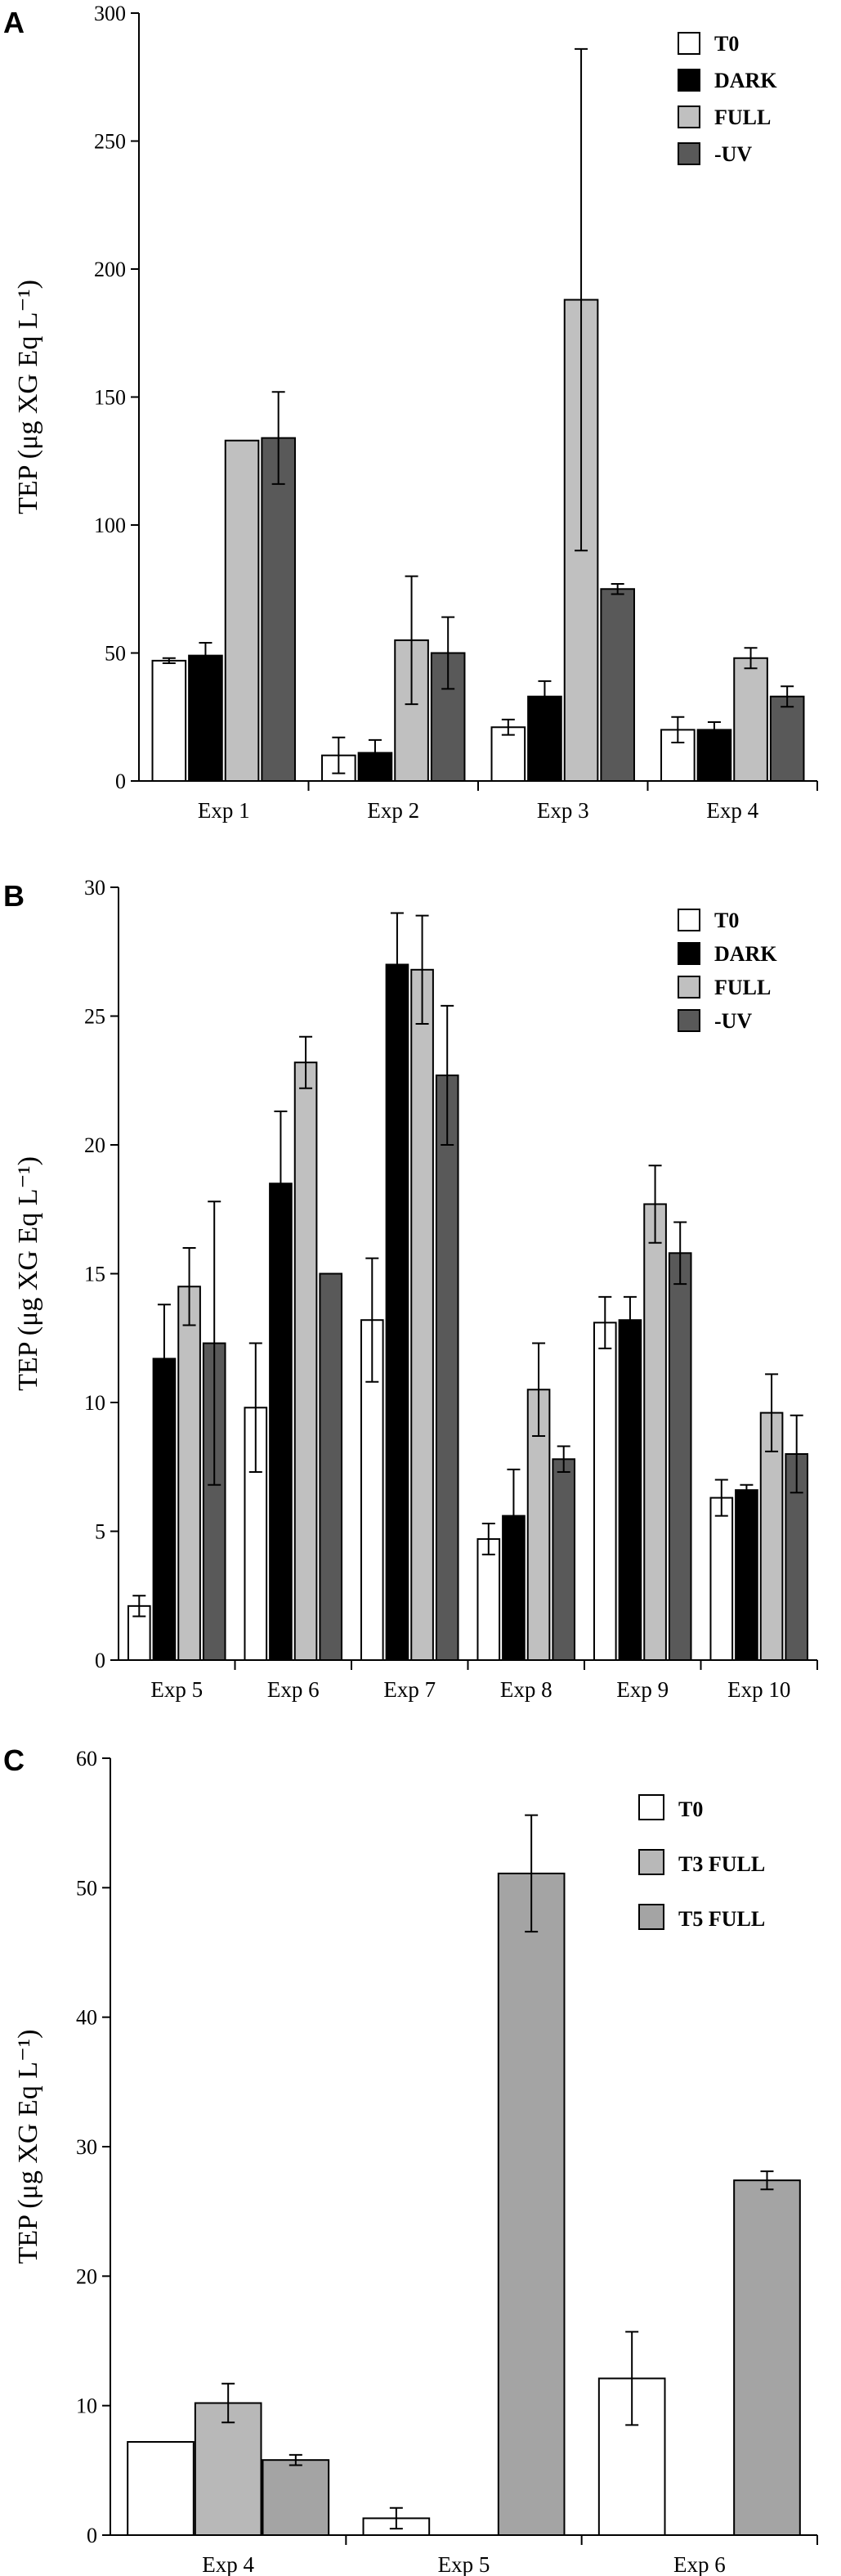 Image resolution: width=841 pixels, height=2576 pixels. I want to click on y-tick-label: 60, so click(87, 1759).